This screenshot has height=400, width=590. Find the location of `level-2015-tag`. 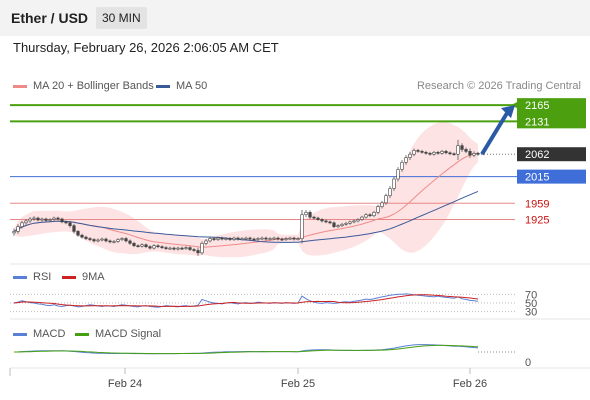

level-2015-tag is located at coordinates (551, 176).